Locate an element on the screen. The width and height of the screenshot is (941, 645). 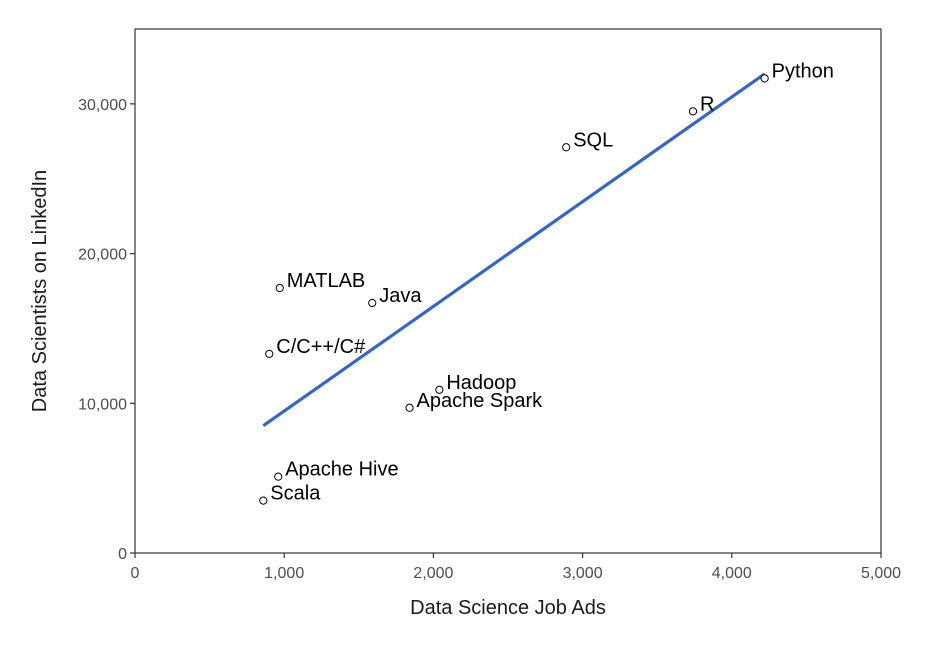
point-label: SQL is located at coordinates (593, 140).